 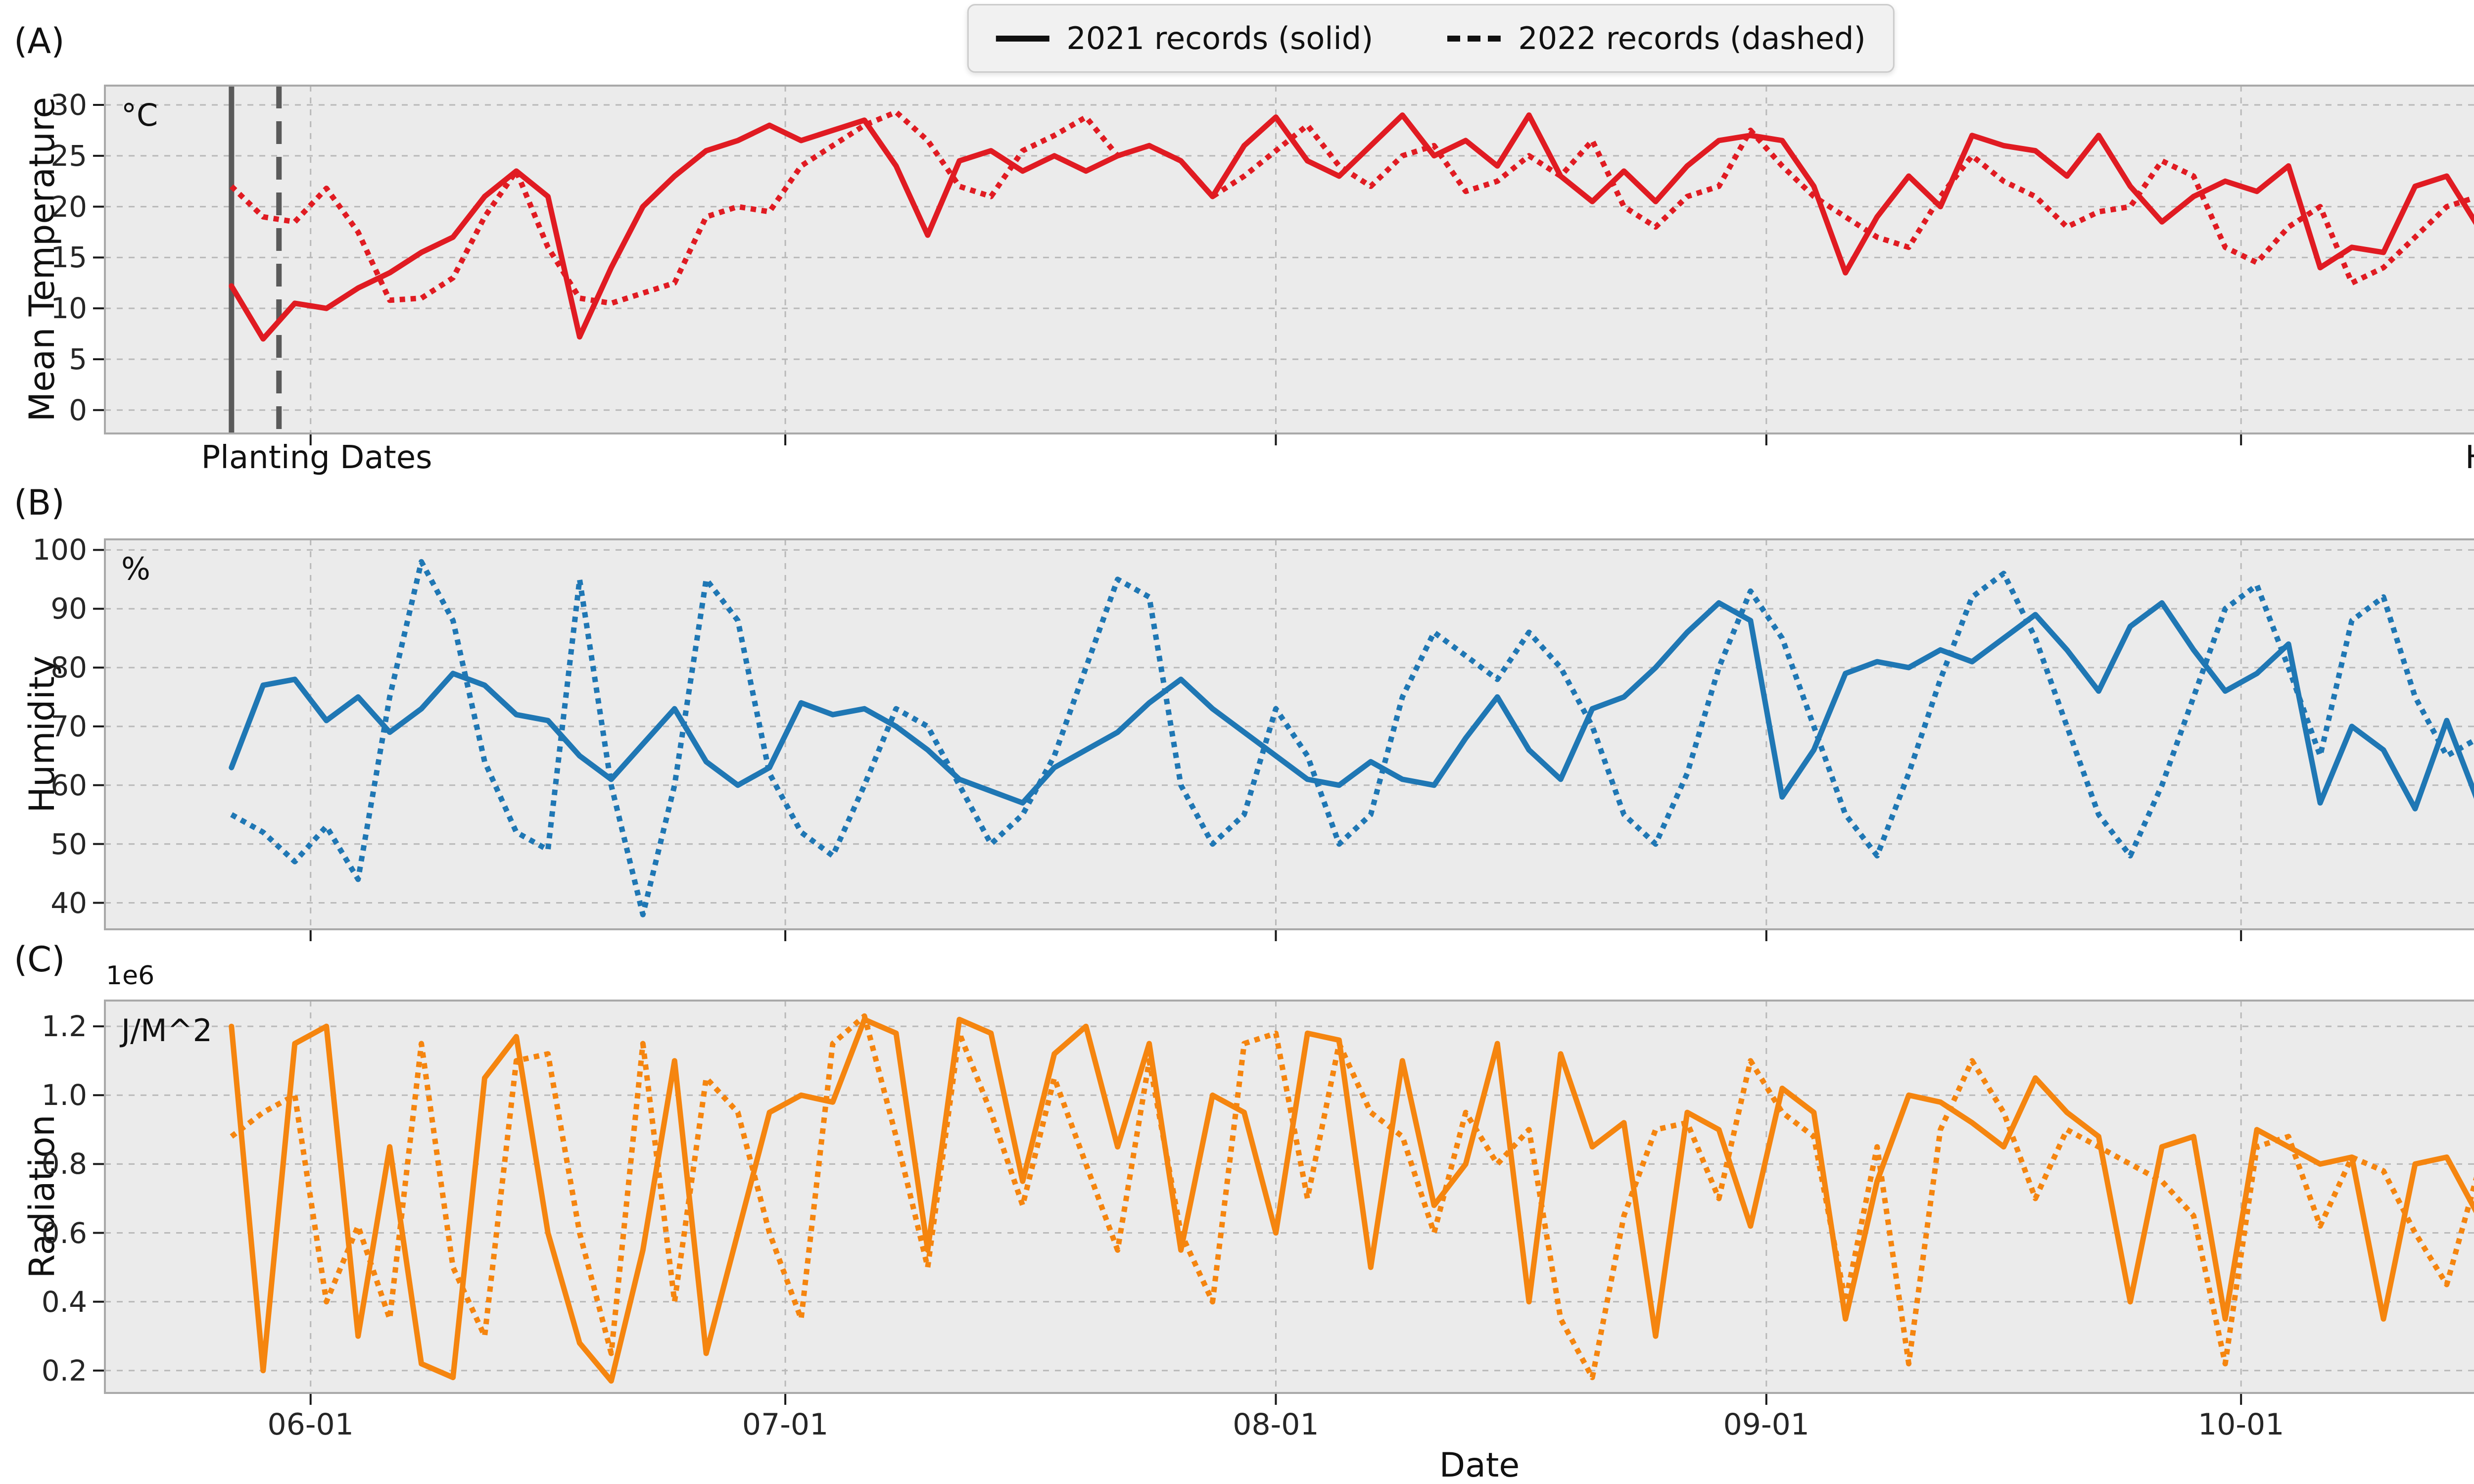 What do you see at coordinates (1352, 706) in the screenshot?
I see `humidity-2021-line` at bounding box center [1352, 706].